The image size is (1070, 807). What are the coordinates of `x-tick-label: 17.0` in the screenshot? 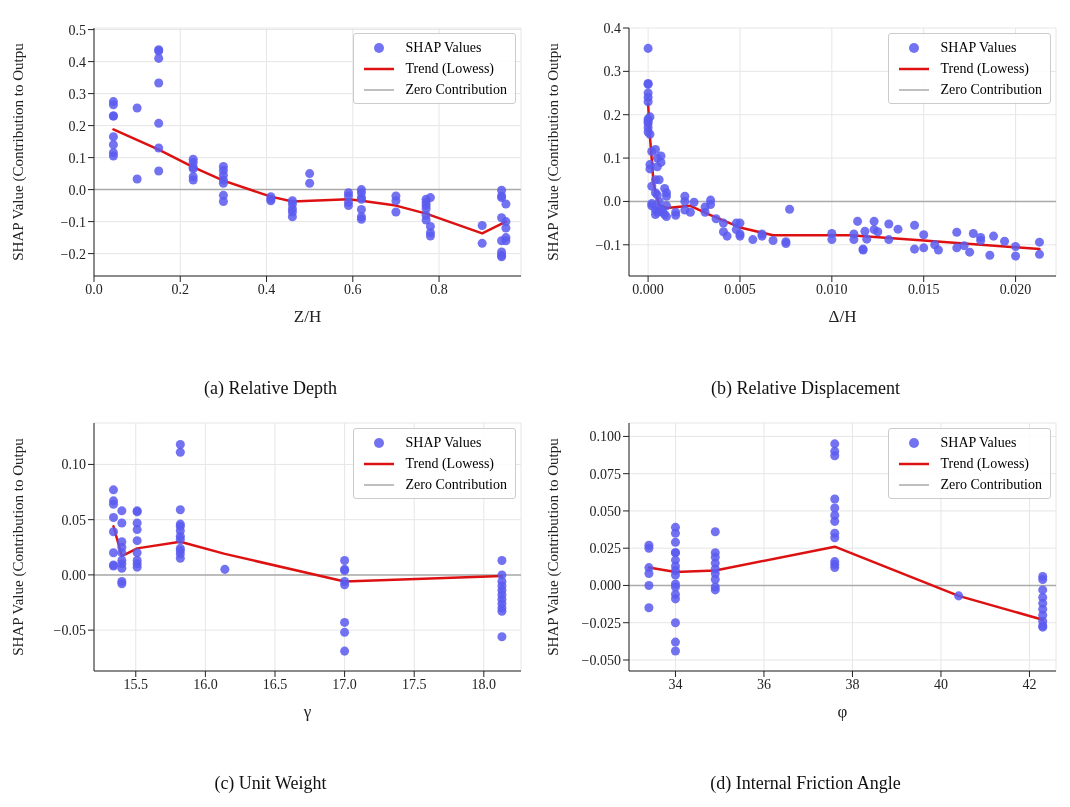 It's located at (344, 684).